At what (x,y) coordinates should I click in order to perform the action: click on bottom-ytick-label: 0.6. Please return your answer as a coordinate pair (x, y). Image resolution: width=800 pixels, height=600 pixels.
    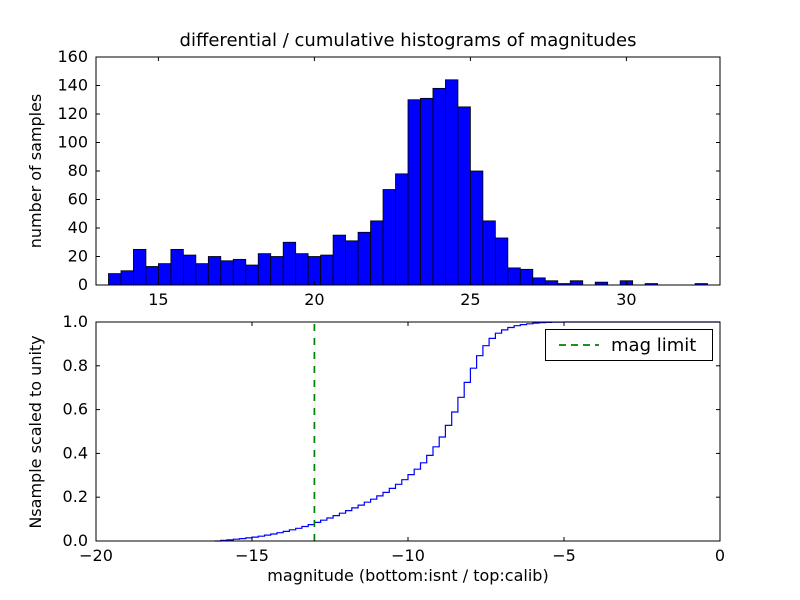
    Looking at the image, I should click on (75, 409).